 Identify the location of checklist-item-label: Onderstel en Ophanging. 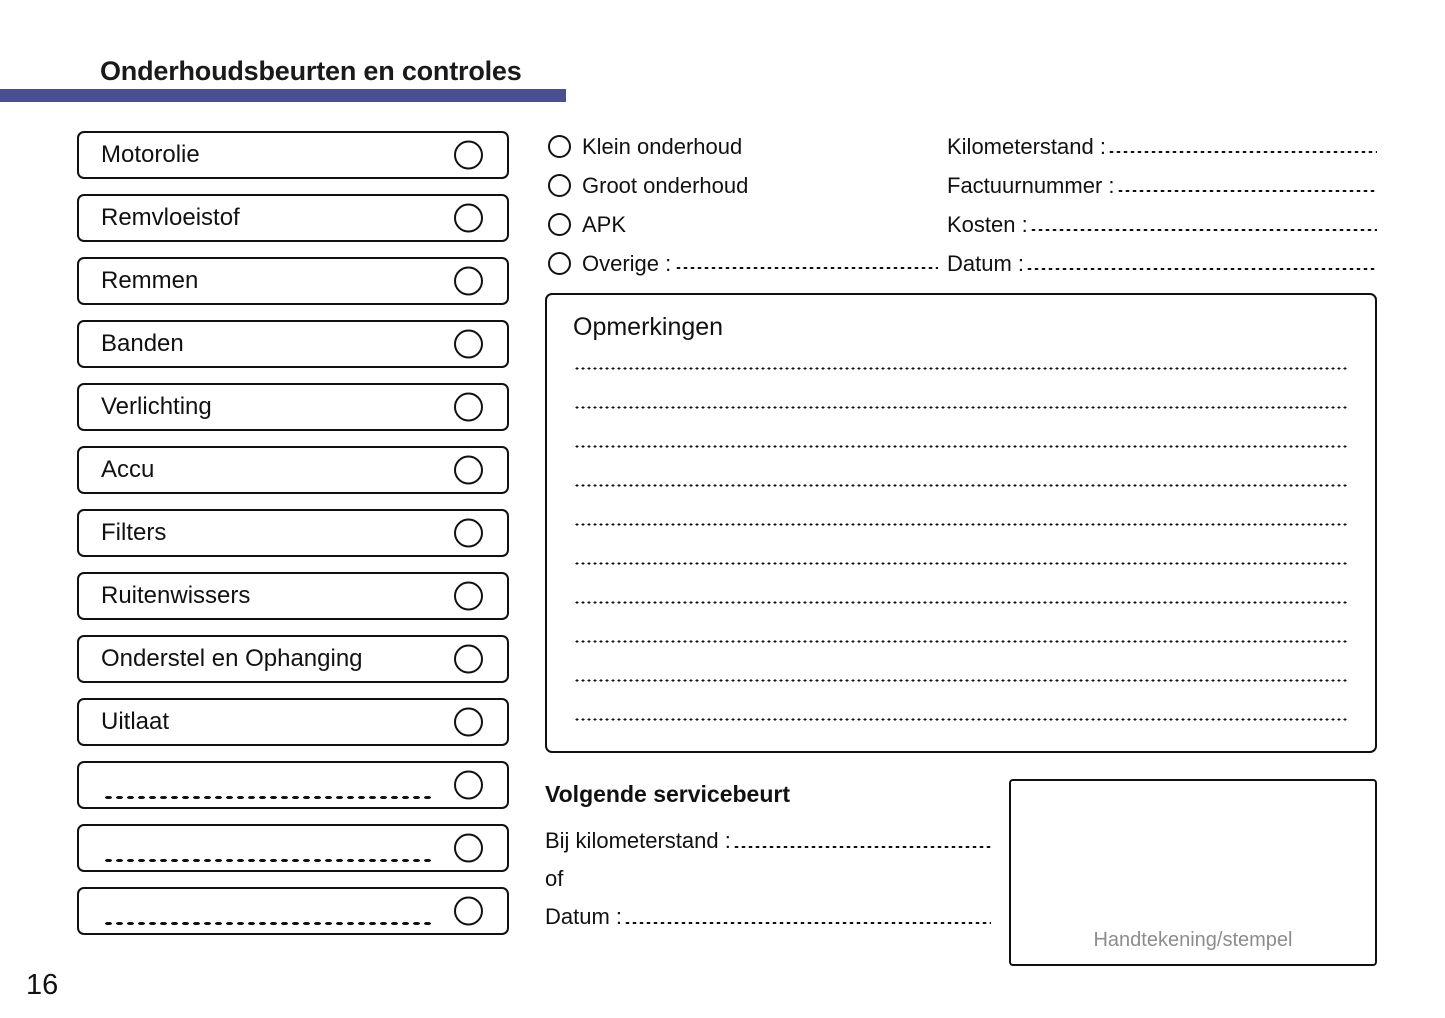
(232, 658).